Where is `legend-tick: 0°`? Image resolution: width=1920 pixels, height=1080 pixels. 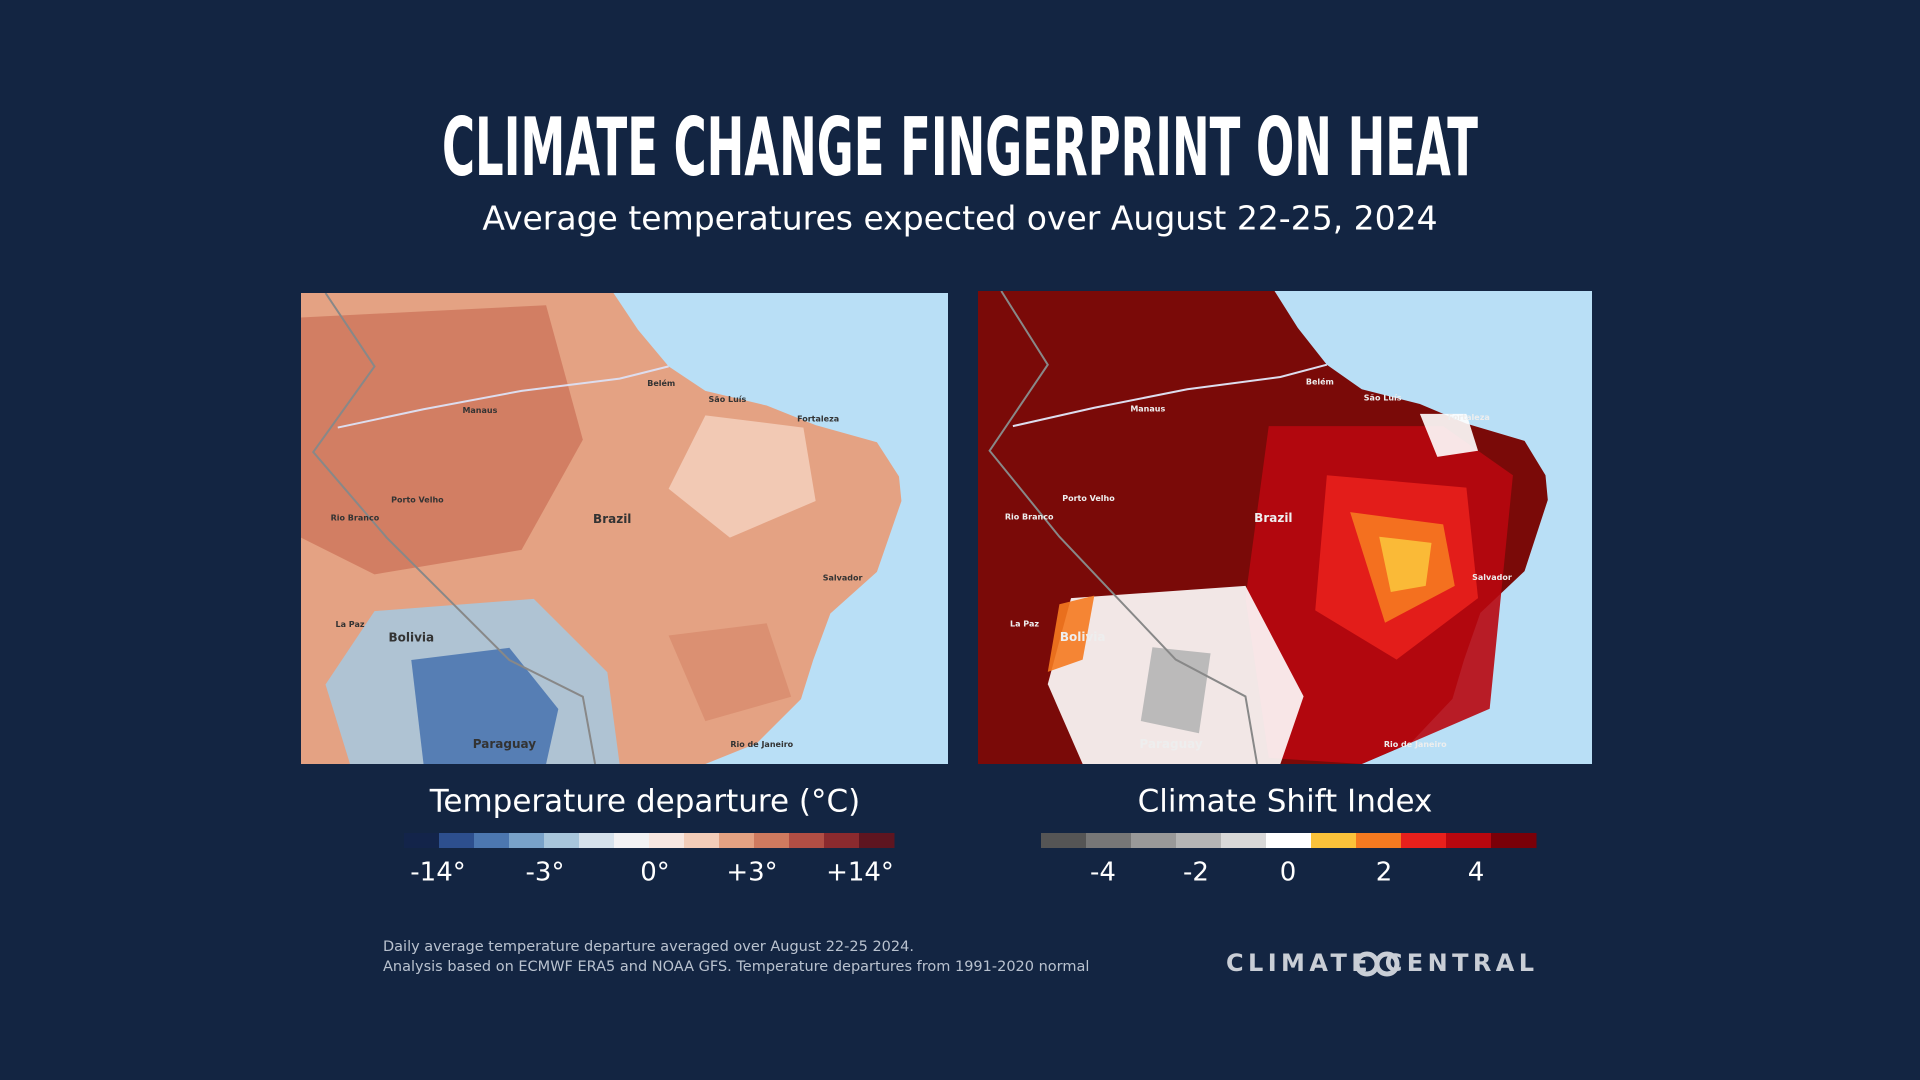
legend-tick: 0° is located at coordinates (655, 873).